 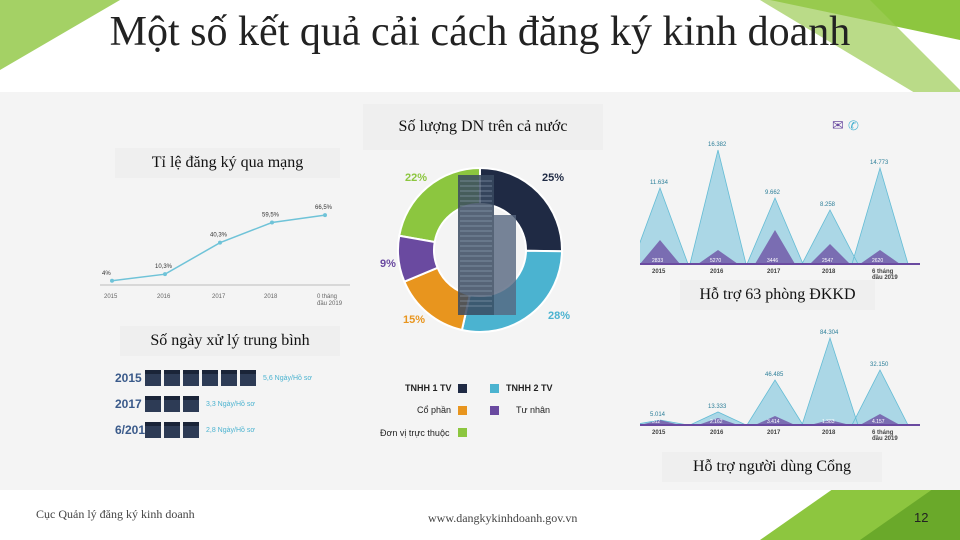 What do you see at coordinates (827, 261) in the screenshot?
I see `lower-label: 2547` at bounding box center [827, 261].